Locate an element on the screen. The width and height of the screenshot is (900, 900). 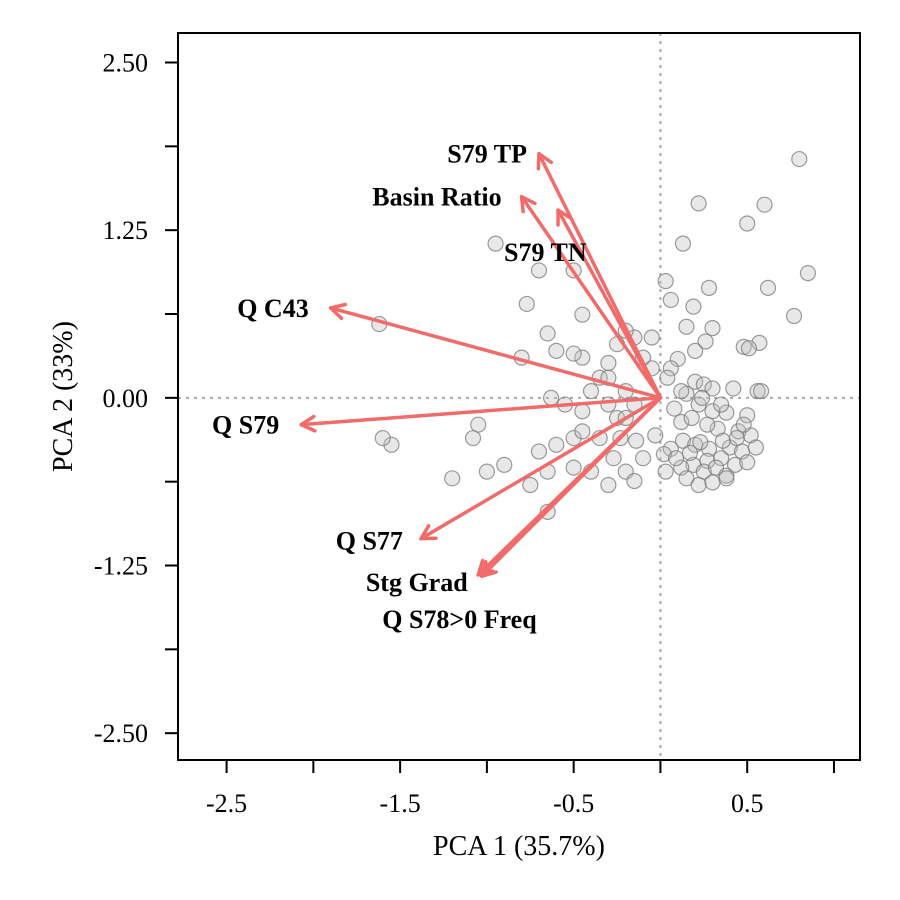
loading-label: Q S78>0 Freq is located at coordinates (459, 619).